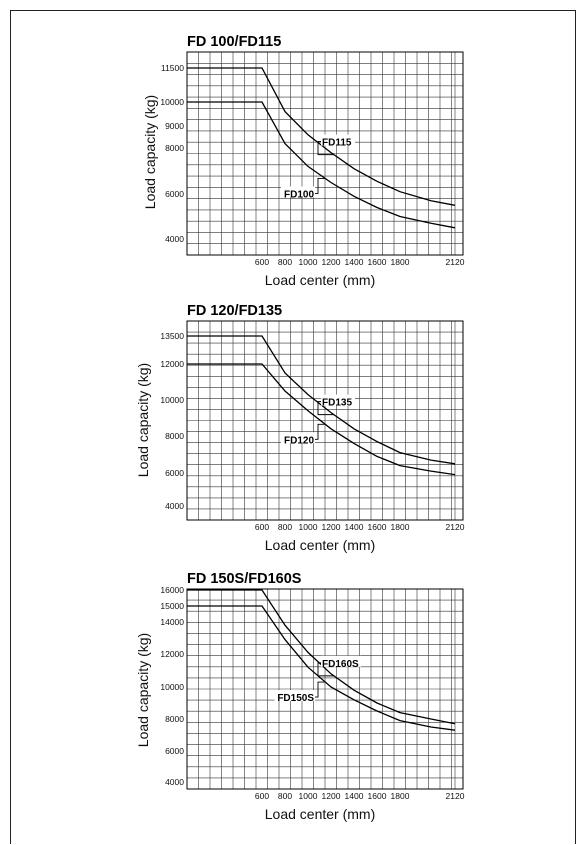 This screenshot has height=845, width=587. I want to click on chart-title: FD 120/FD135, so click(234, 311).